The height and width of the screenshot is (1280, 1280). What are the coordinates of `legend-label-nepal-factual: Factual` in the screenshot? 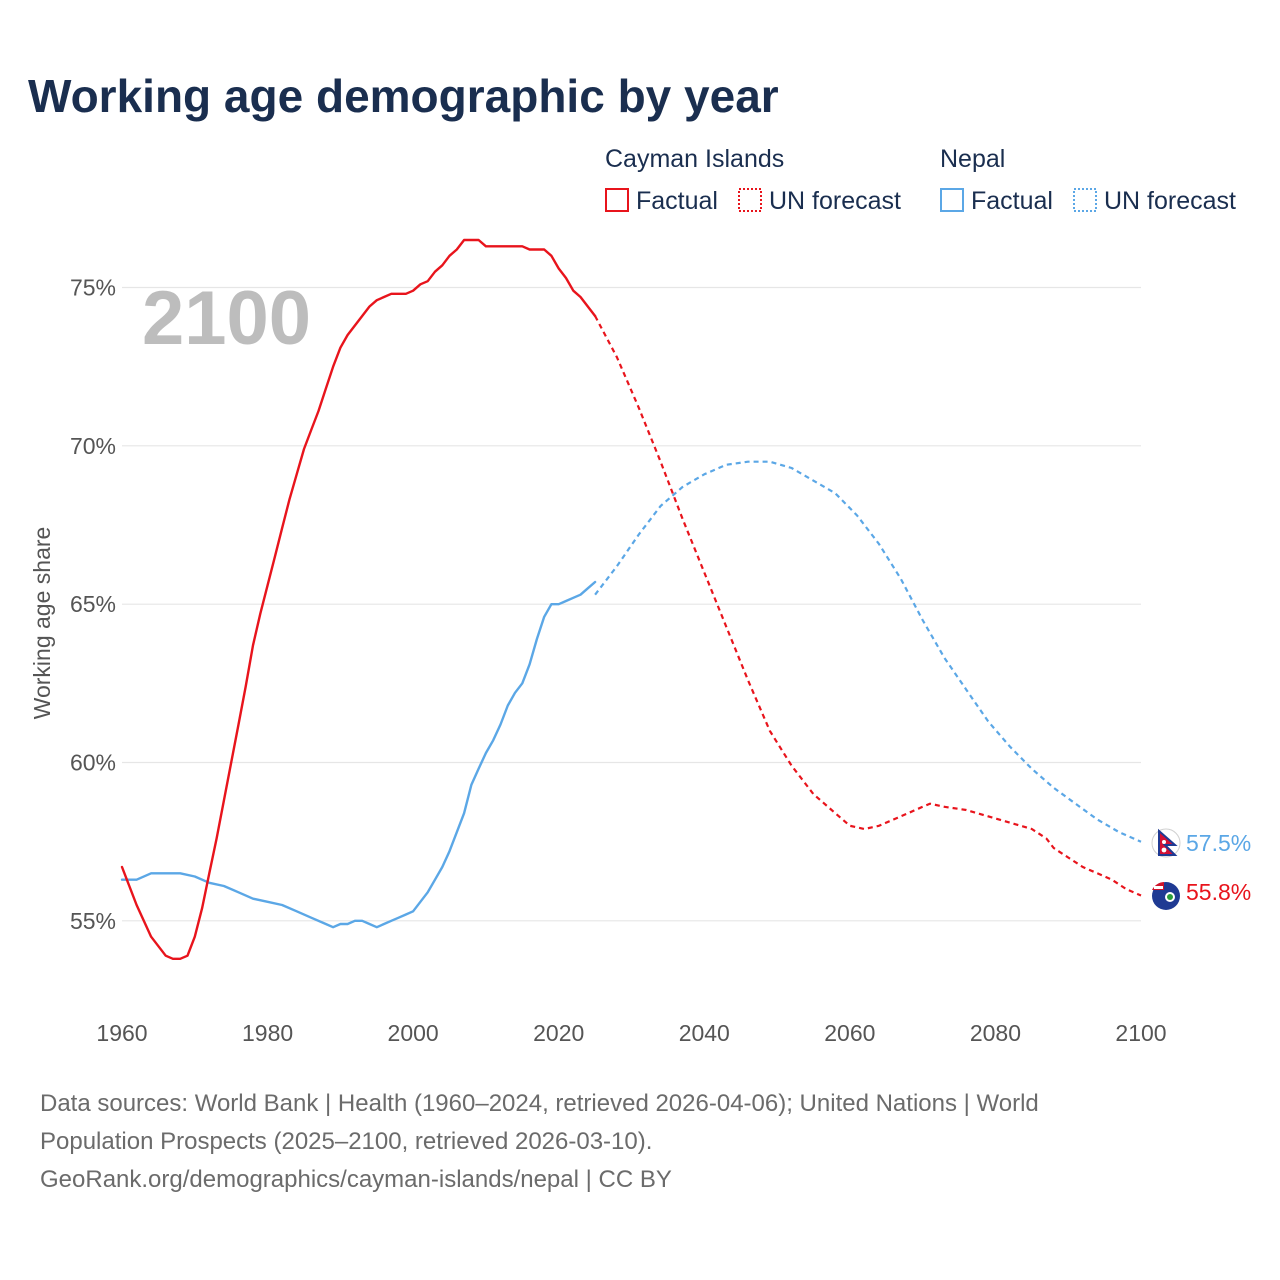 It's located at (1012, 201).